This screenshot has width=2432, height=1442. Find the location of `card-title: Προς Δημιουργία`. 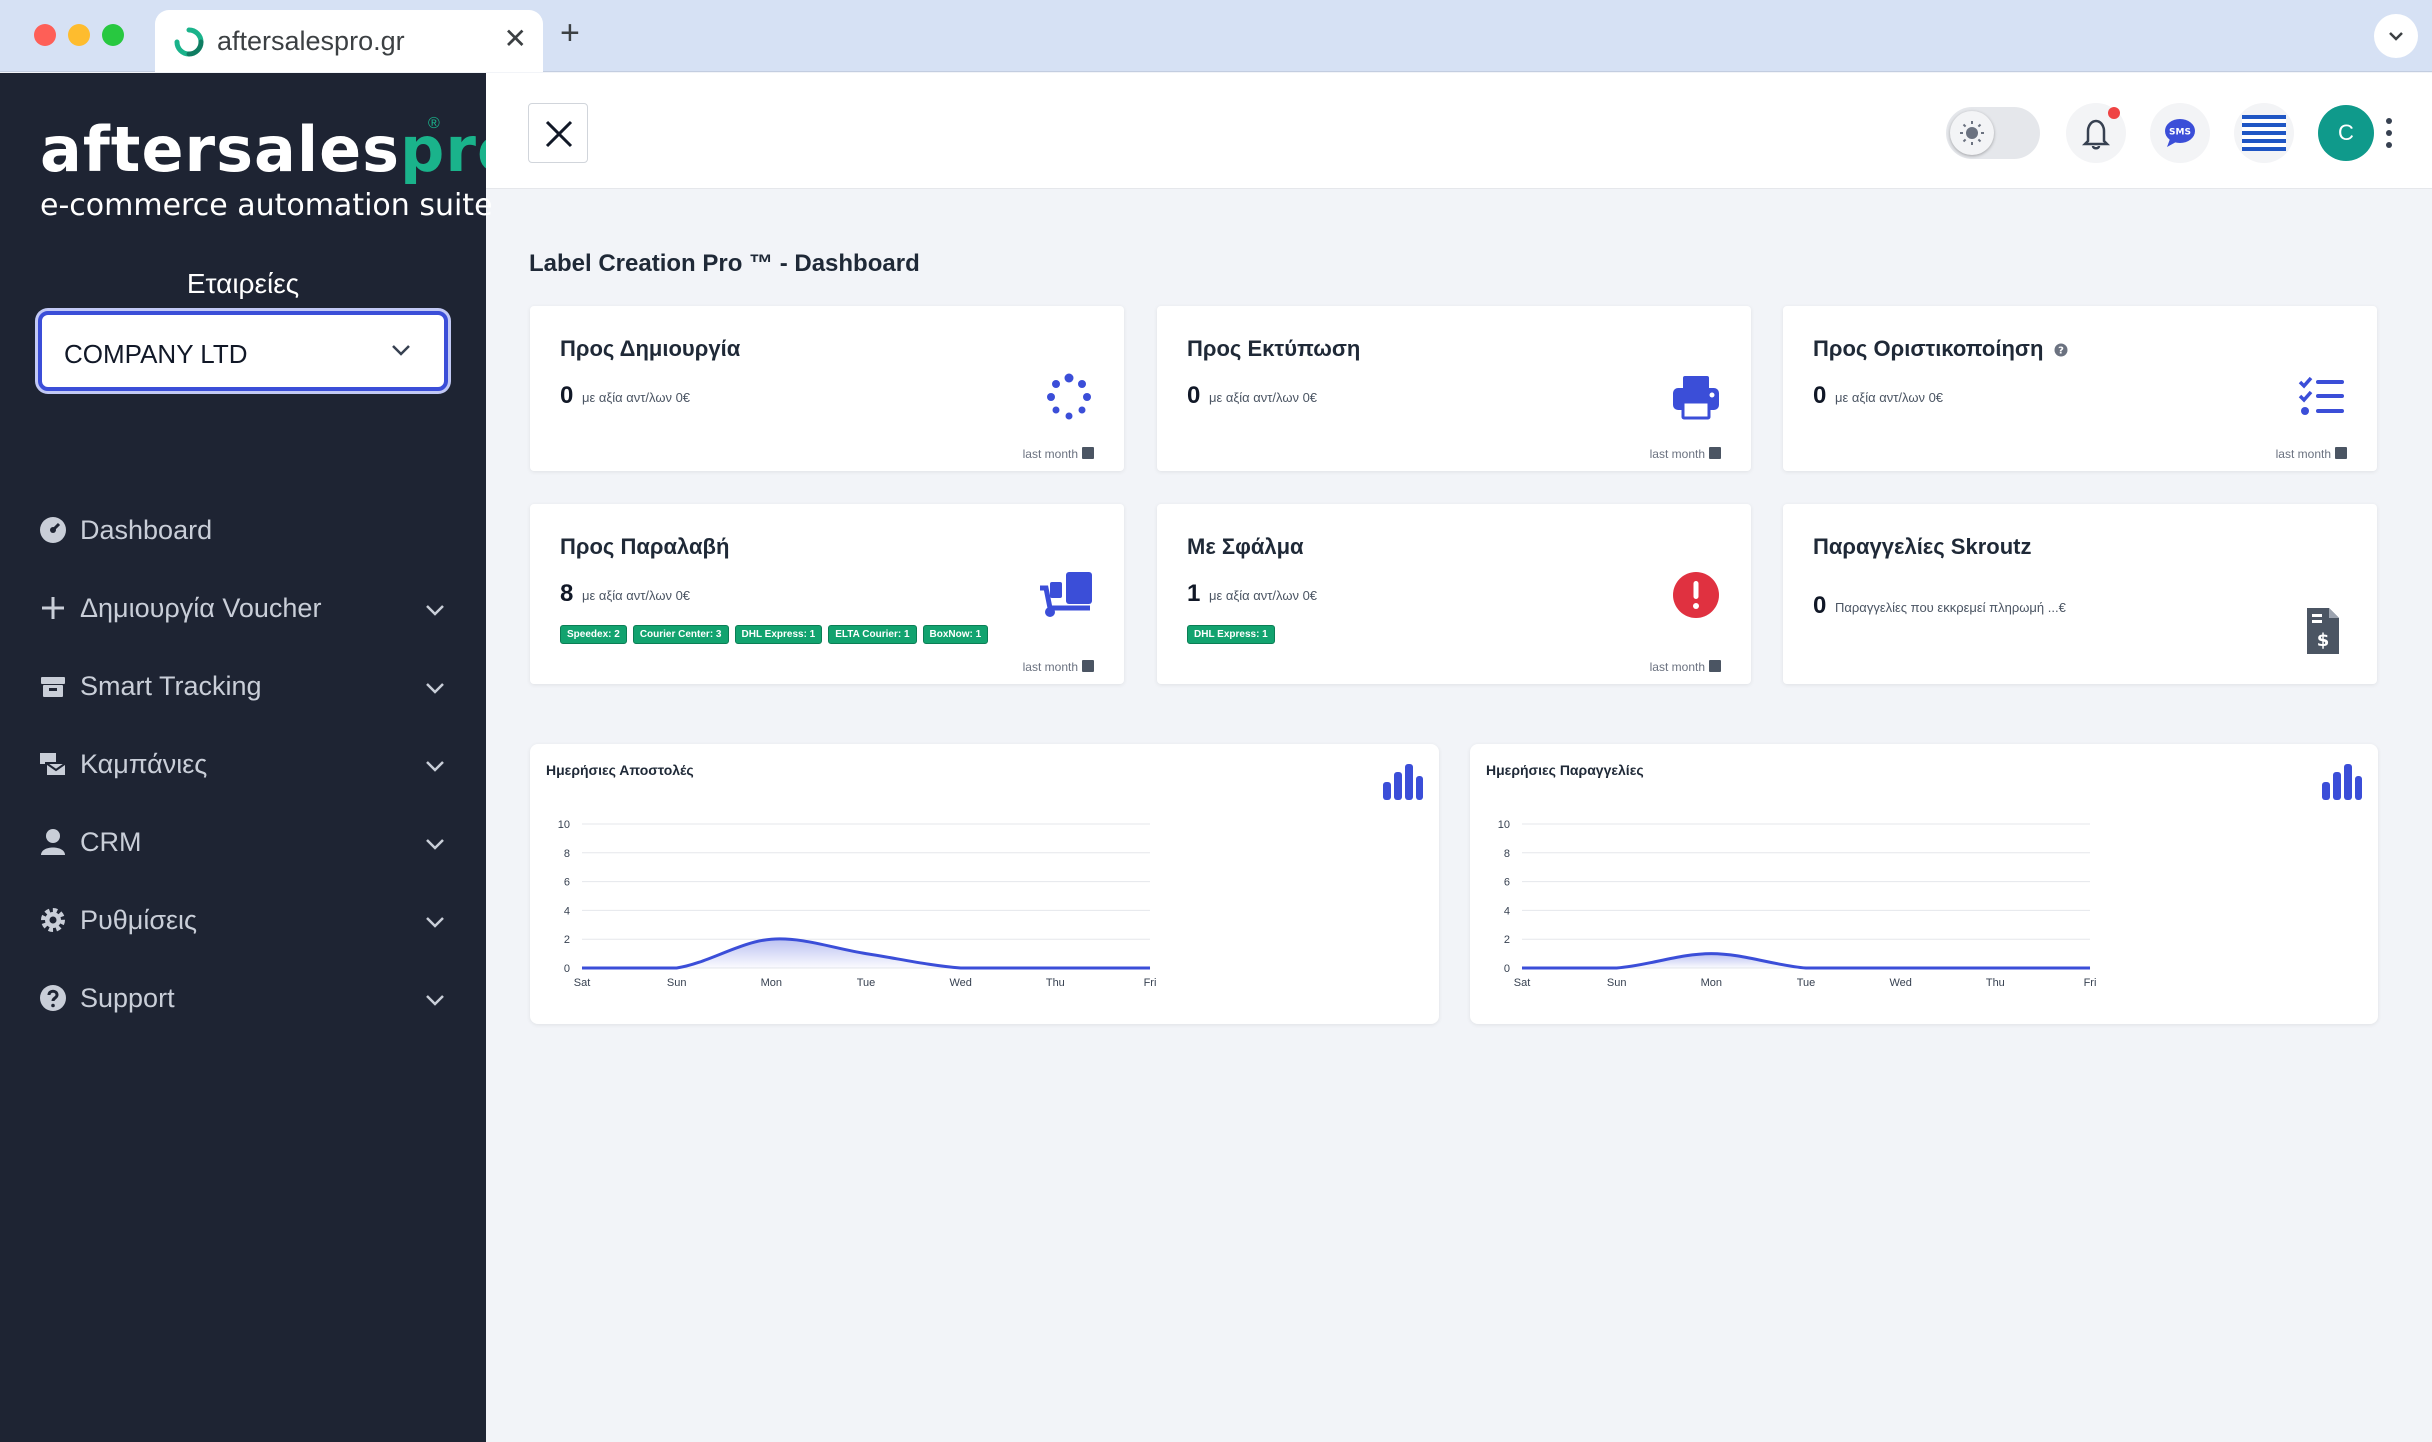

card-title: Προς Δημιουργία is located at coordinates (650, 348).